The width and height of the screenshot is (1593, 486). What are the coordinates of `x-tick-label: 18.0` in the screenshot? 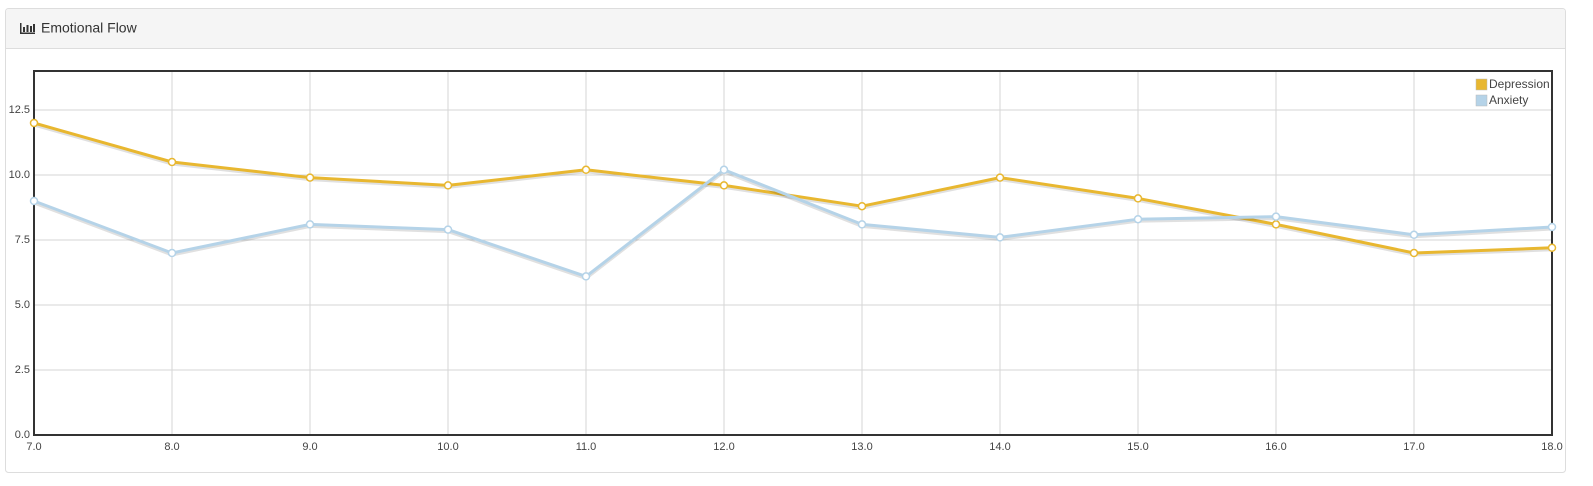 It's located at (1551, 447).